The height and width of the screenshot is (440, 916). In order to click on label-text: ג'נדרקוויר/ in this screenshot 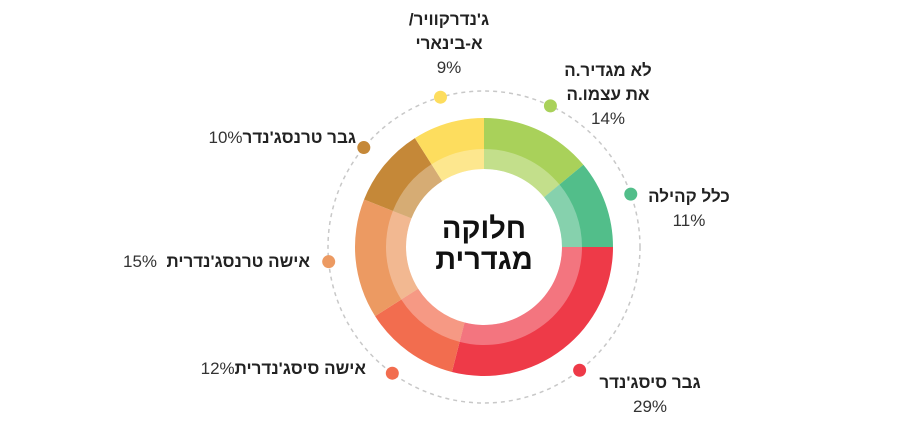, I will do `click(449, 19)`.